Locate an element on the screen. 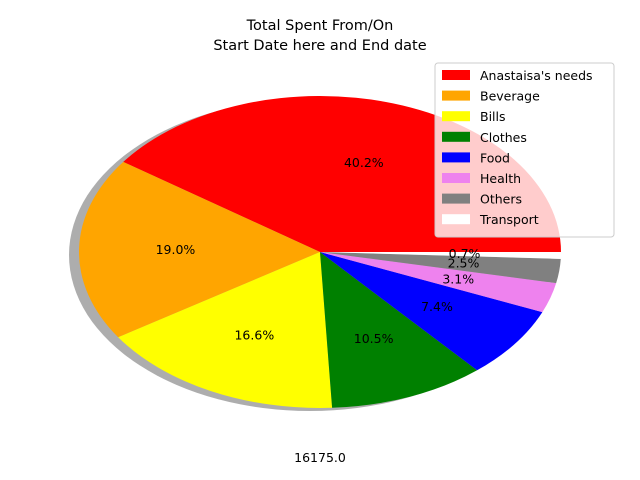  pie-percent-label: 3.1% is located at coordinates (458, 279).